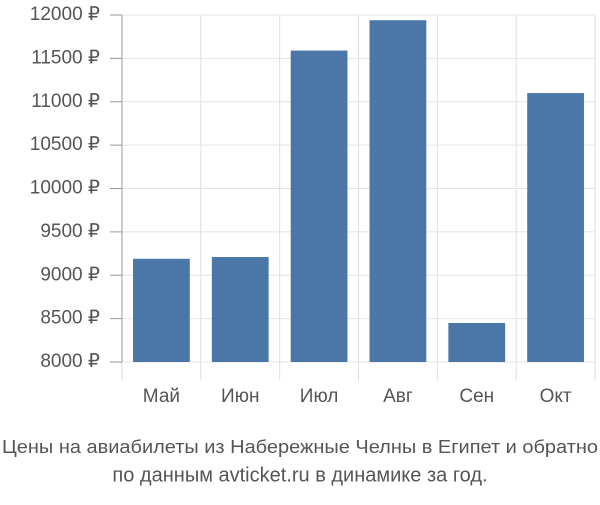 Image resolution: width=600 pixels, height=505 pixels. Describe the element at coordinates (240, 396) in the screenshot. I see `x-tick-label: Июн` at that location.